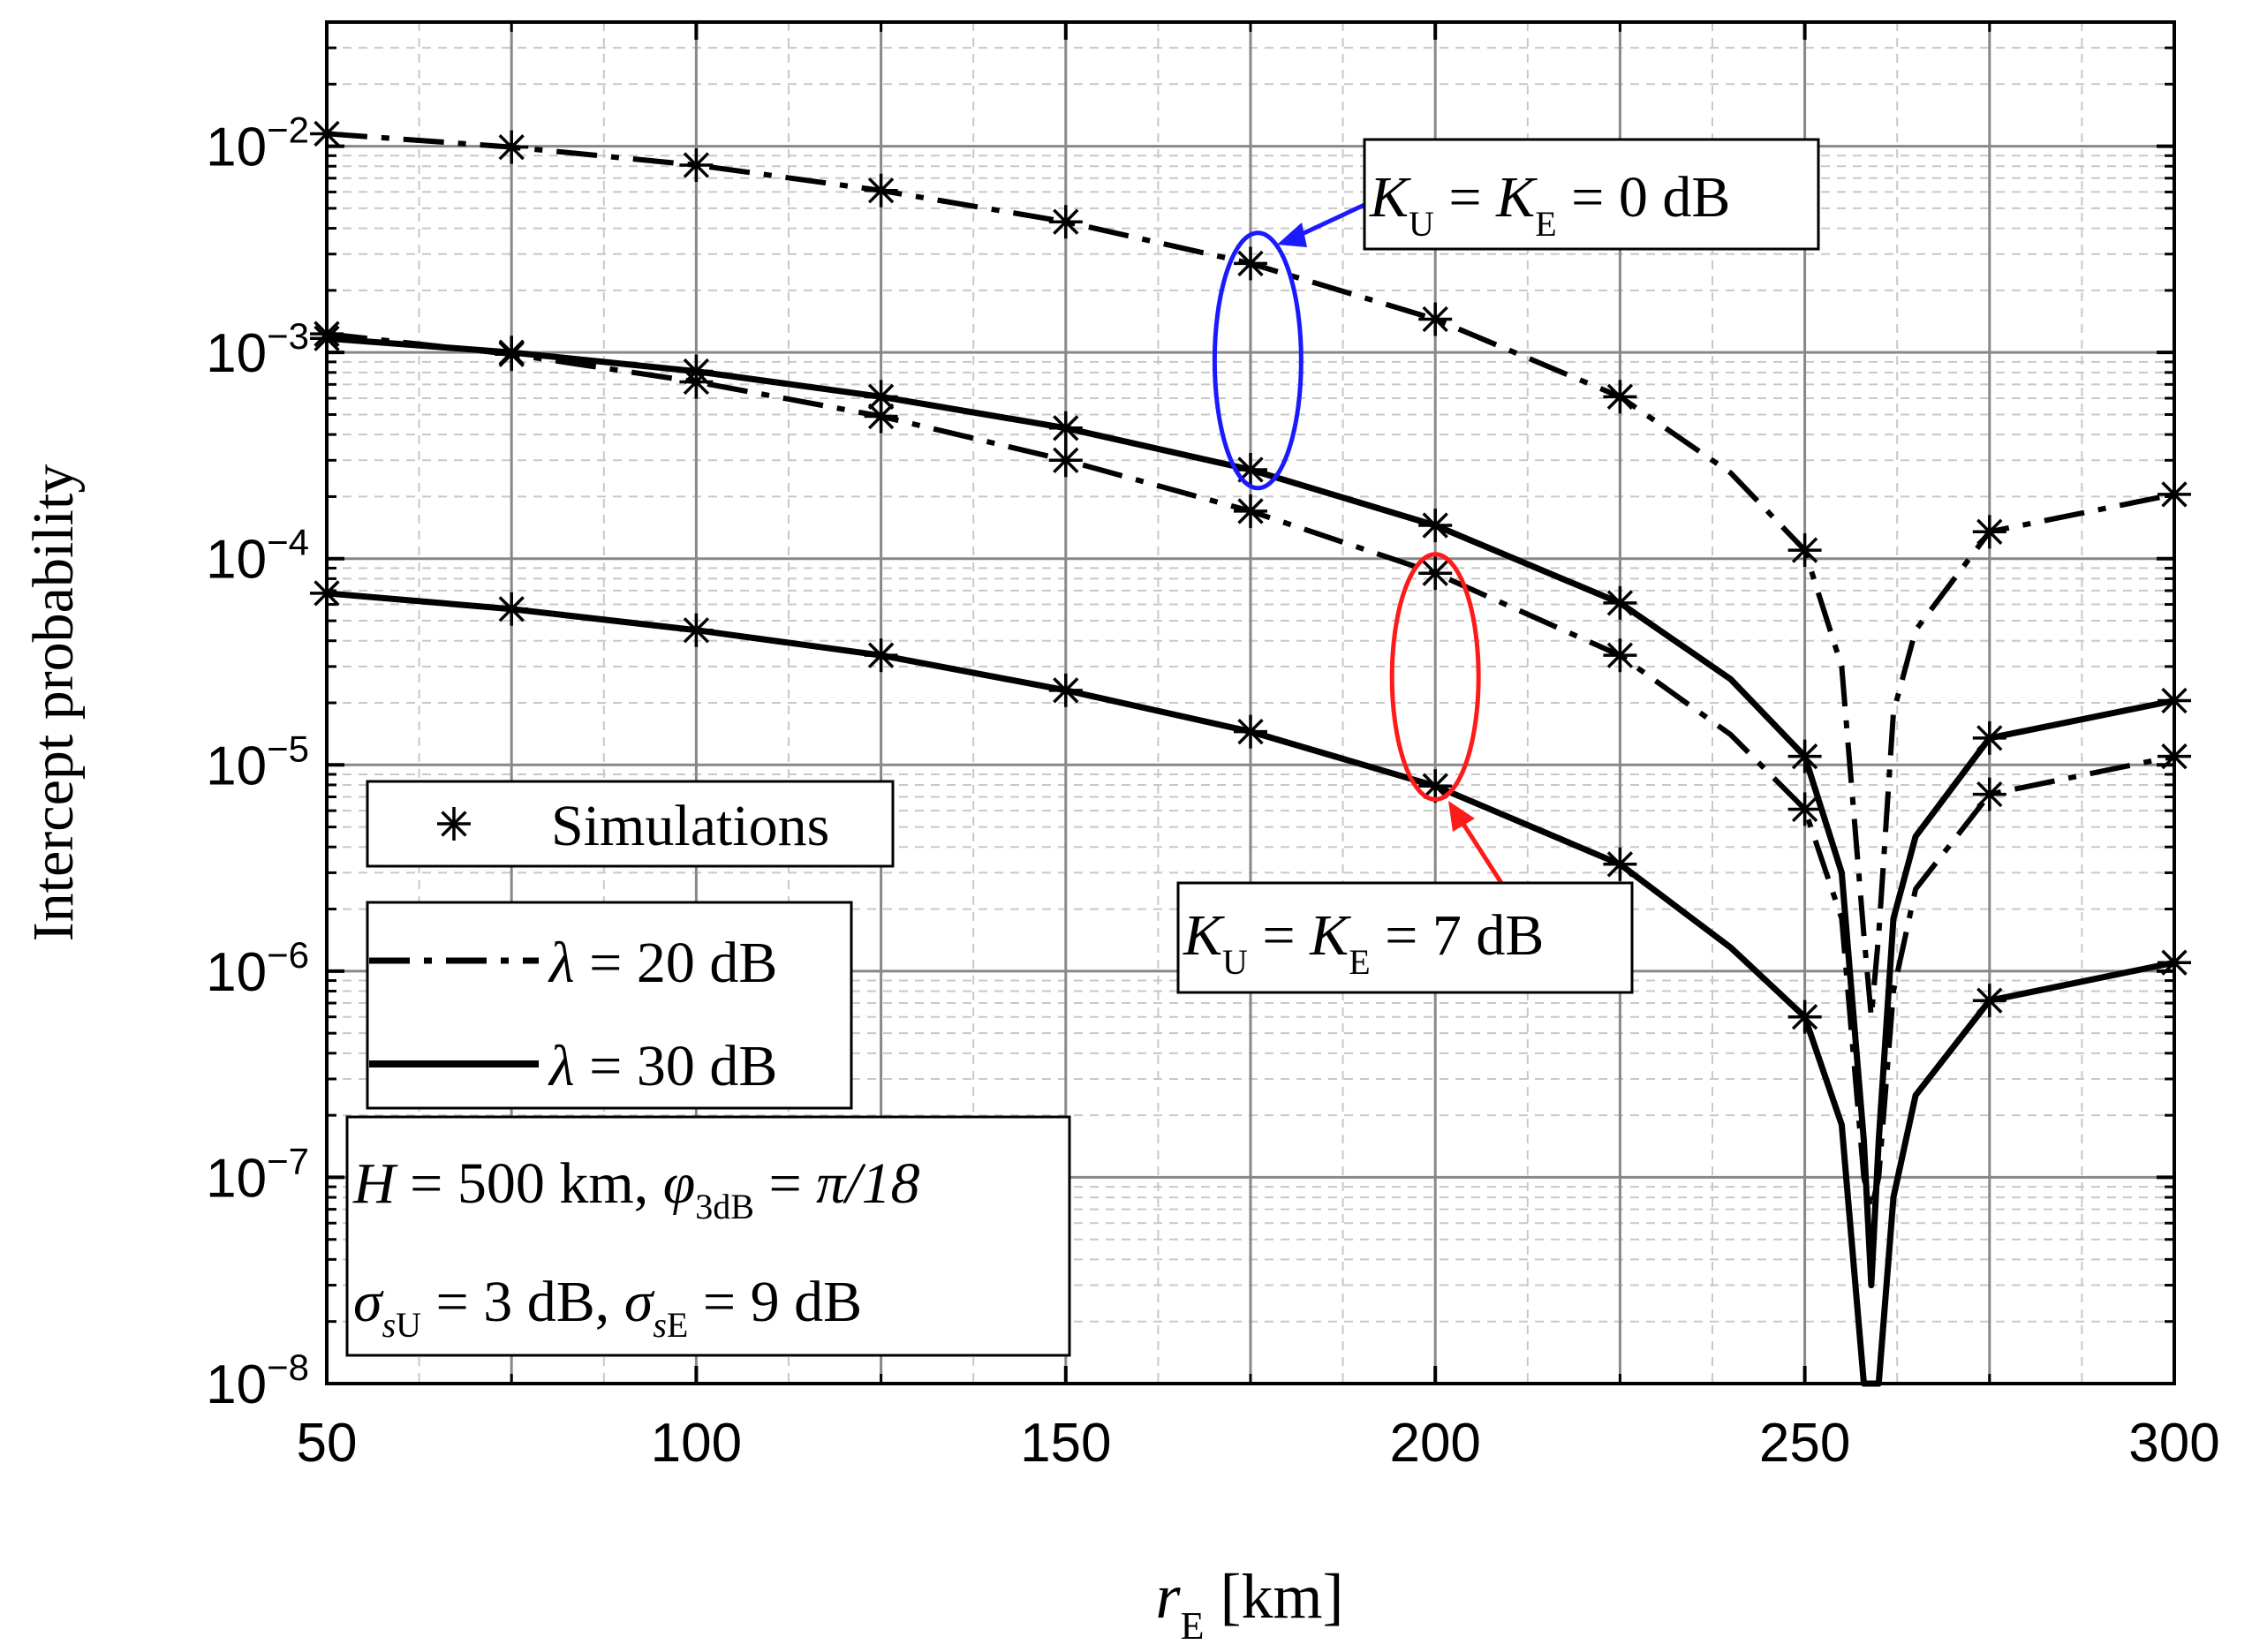 Image resolution: width=2252 pixels, height=1652 pixels. What do you see at coordinates (1363, 942) in the screenshot?
I see `annotation-k7-label: KU = KE = 7 dB` at bounding box center [1363, 942].